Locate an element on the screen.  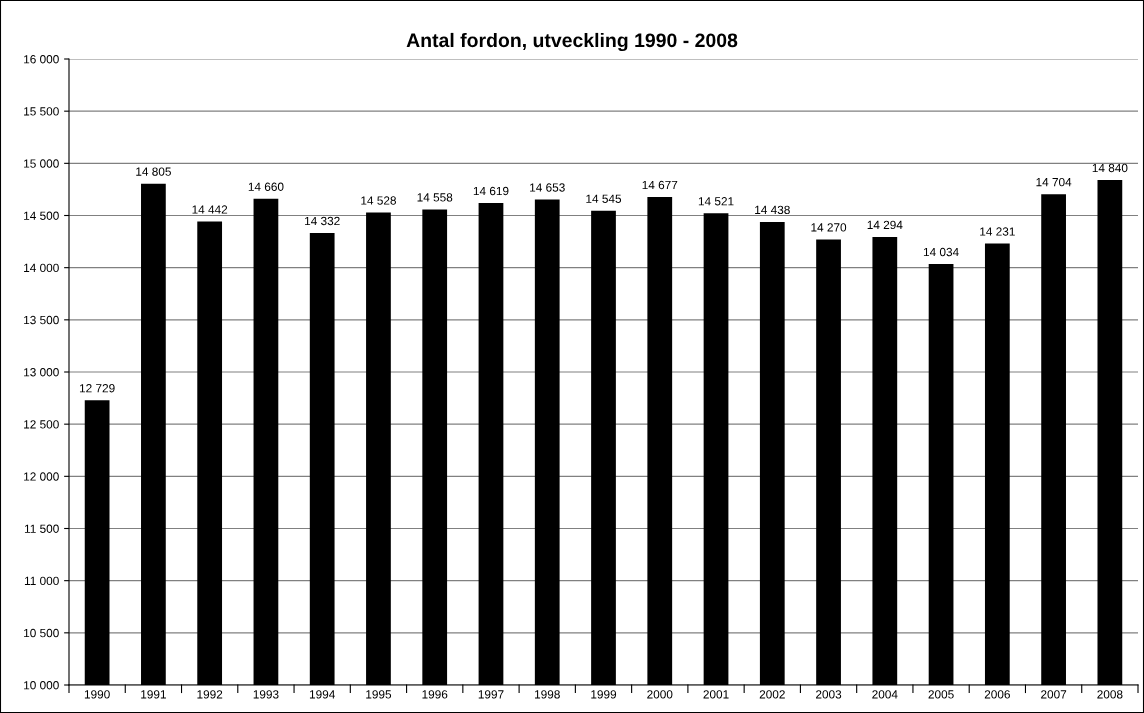
data-label: 14 528 is located at coordinates (378, 200).